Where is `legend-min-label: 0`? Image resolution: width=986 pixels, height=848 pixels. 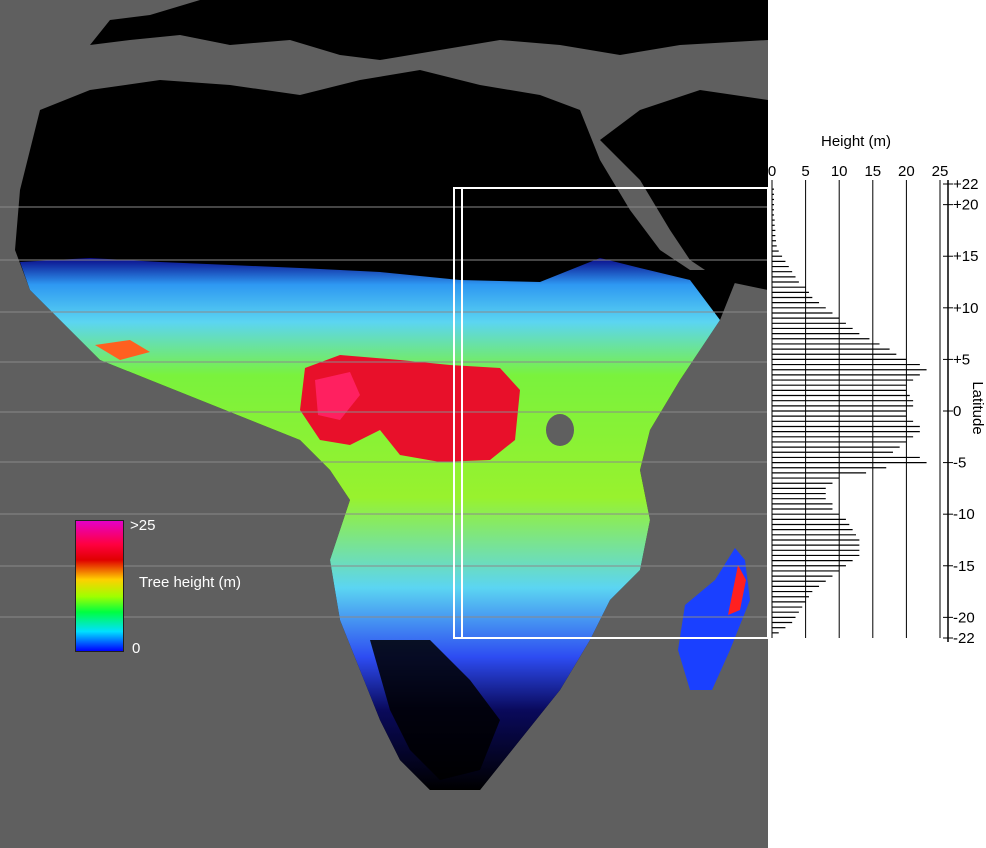
legend-min-label: 0 is located at coordinates (136, 648).